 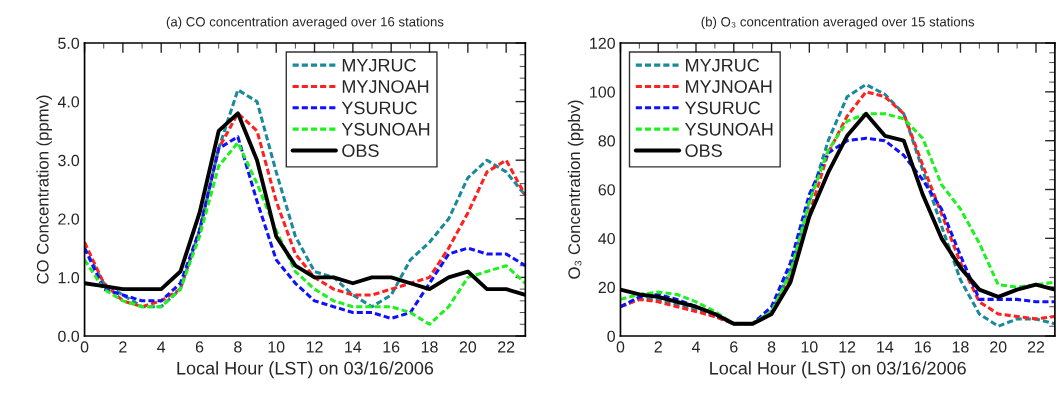 What do you see at coordinates (575, 189) in the screenshot?
I see `y-axis-title: O₃ Concentration (ppbv)` at bounding box center [575, 189].